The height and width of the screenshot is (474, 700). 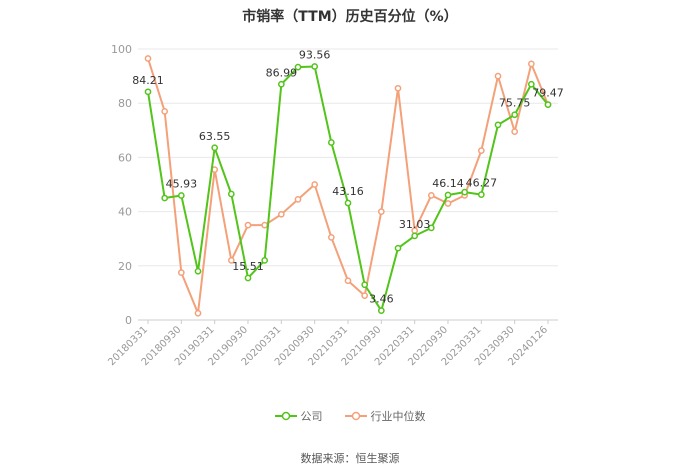 I want to click on data-label: 93.56, so click(x=315, y=54).